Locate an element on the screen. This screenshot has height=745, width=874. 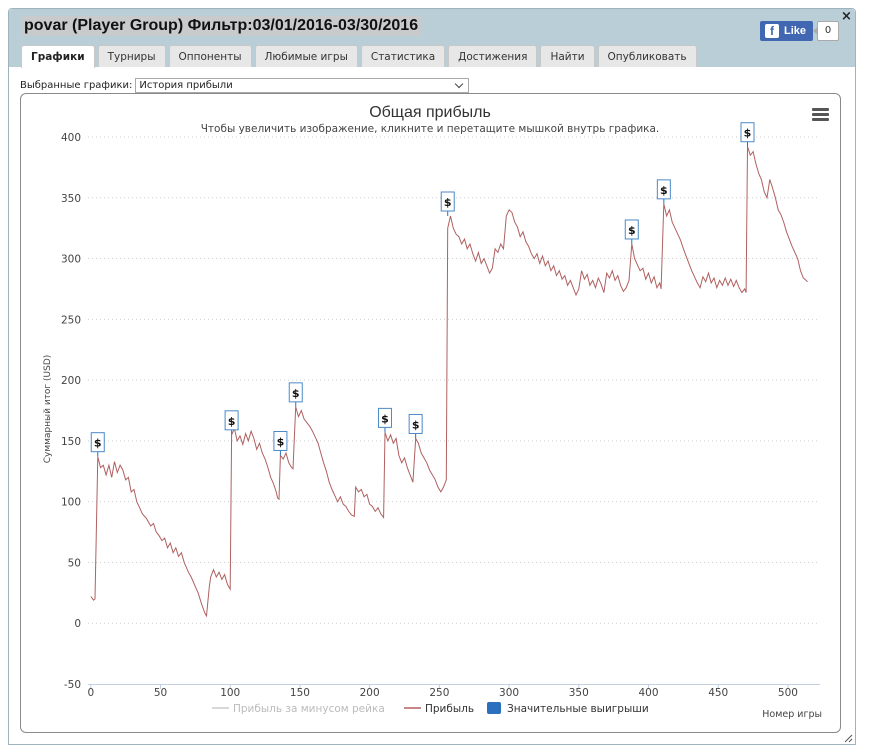
tab-publish: Опубликовать is located at coordinates (647, 56).